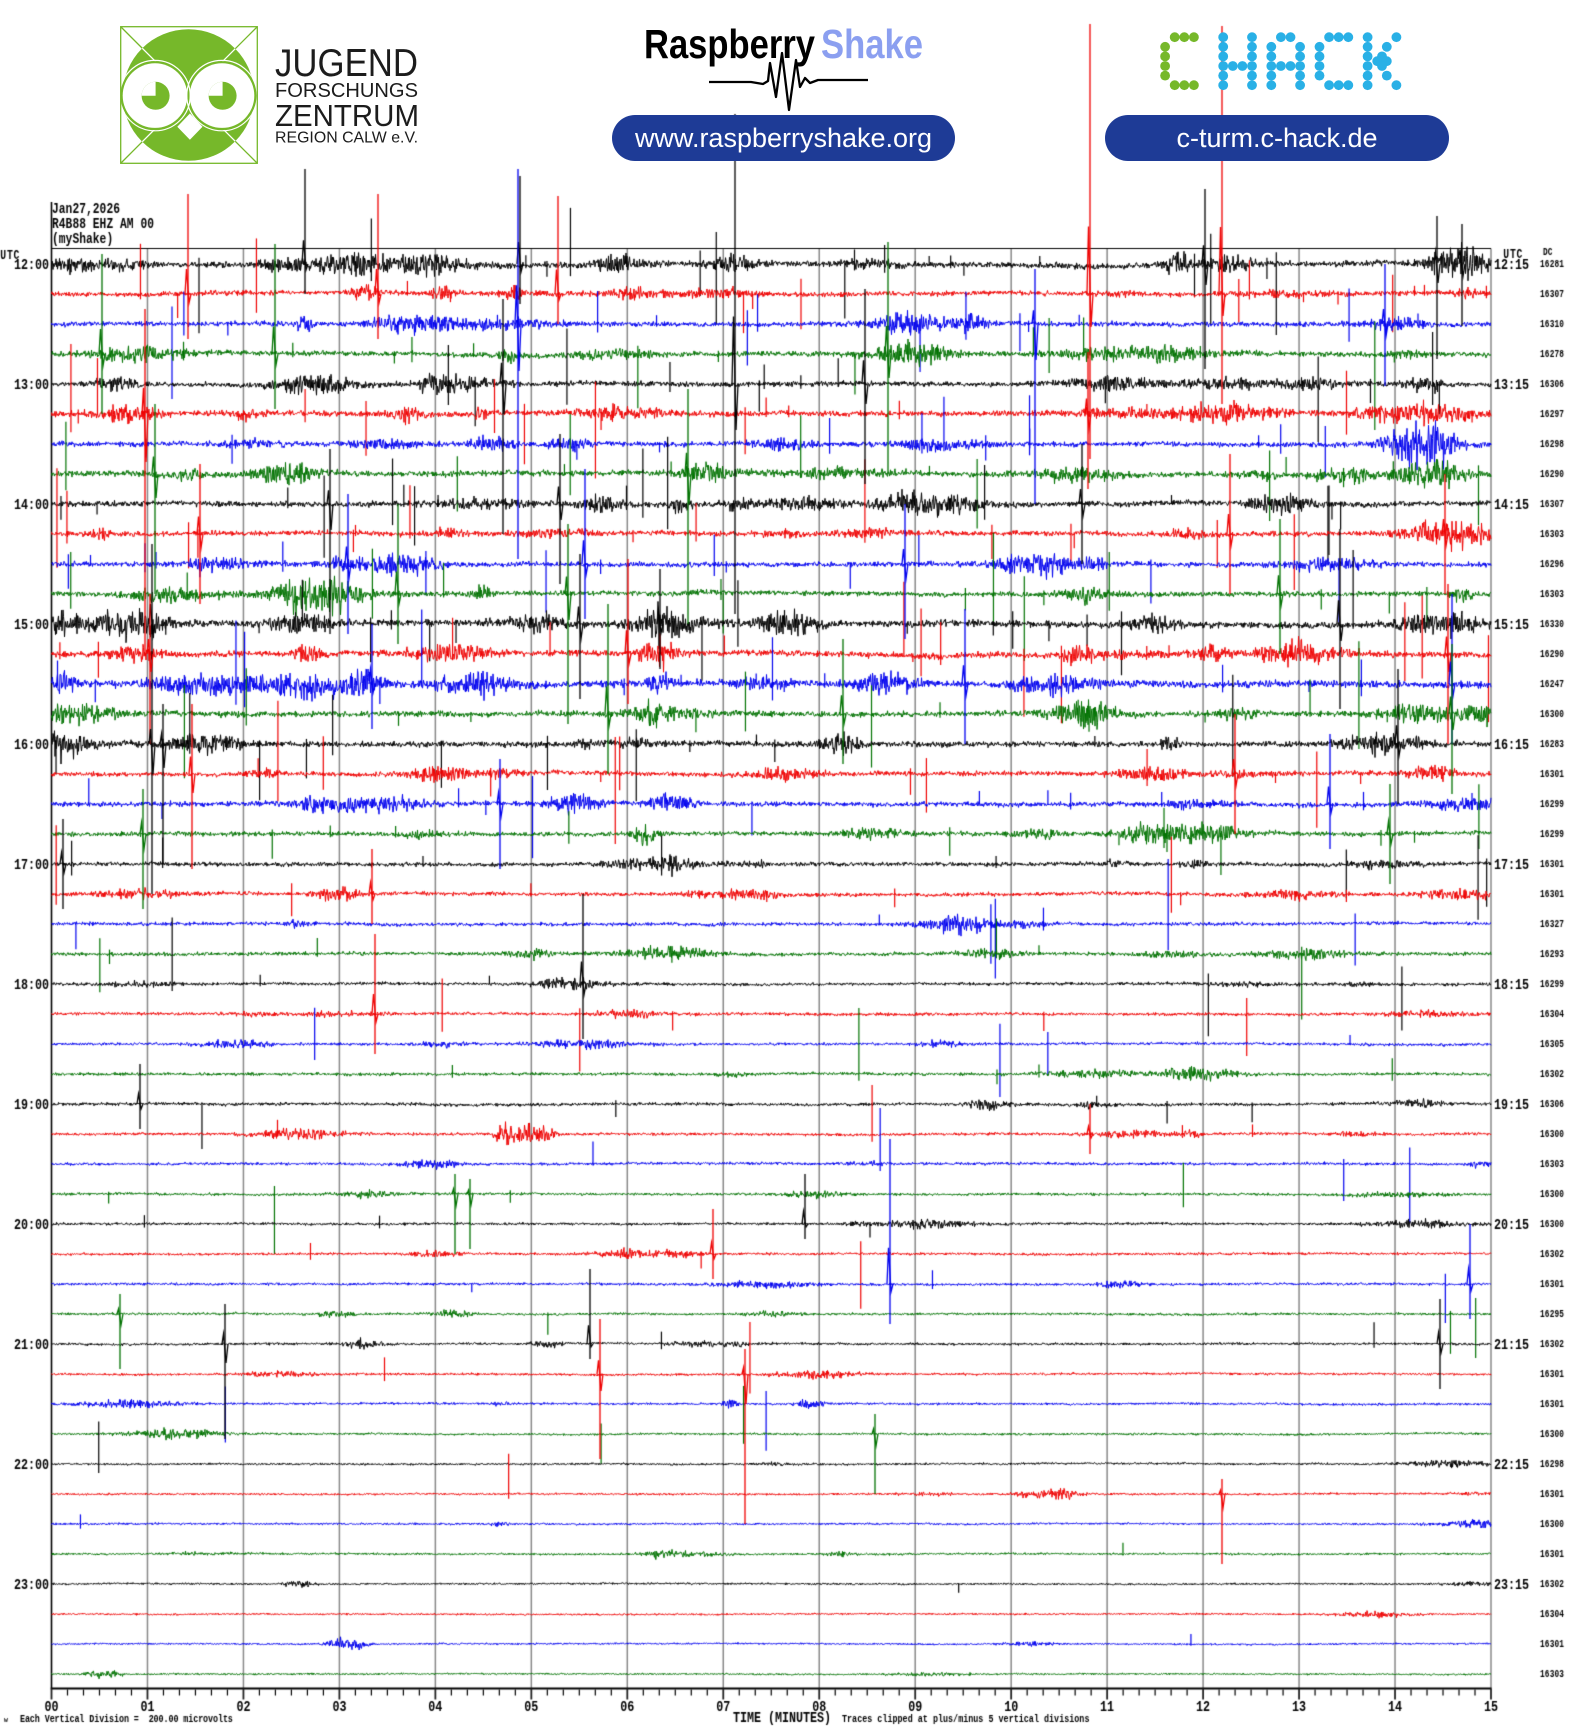 Image resolution: width=1570 pixels, height=1732 pixels. What do you see at coordinates (729, 44) in the screenshot?
I see `svg-text: Raspberry` at bounding box center [729, 44].